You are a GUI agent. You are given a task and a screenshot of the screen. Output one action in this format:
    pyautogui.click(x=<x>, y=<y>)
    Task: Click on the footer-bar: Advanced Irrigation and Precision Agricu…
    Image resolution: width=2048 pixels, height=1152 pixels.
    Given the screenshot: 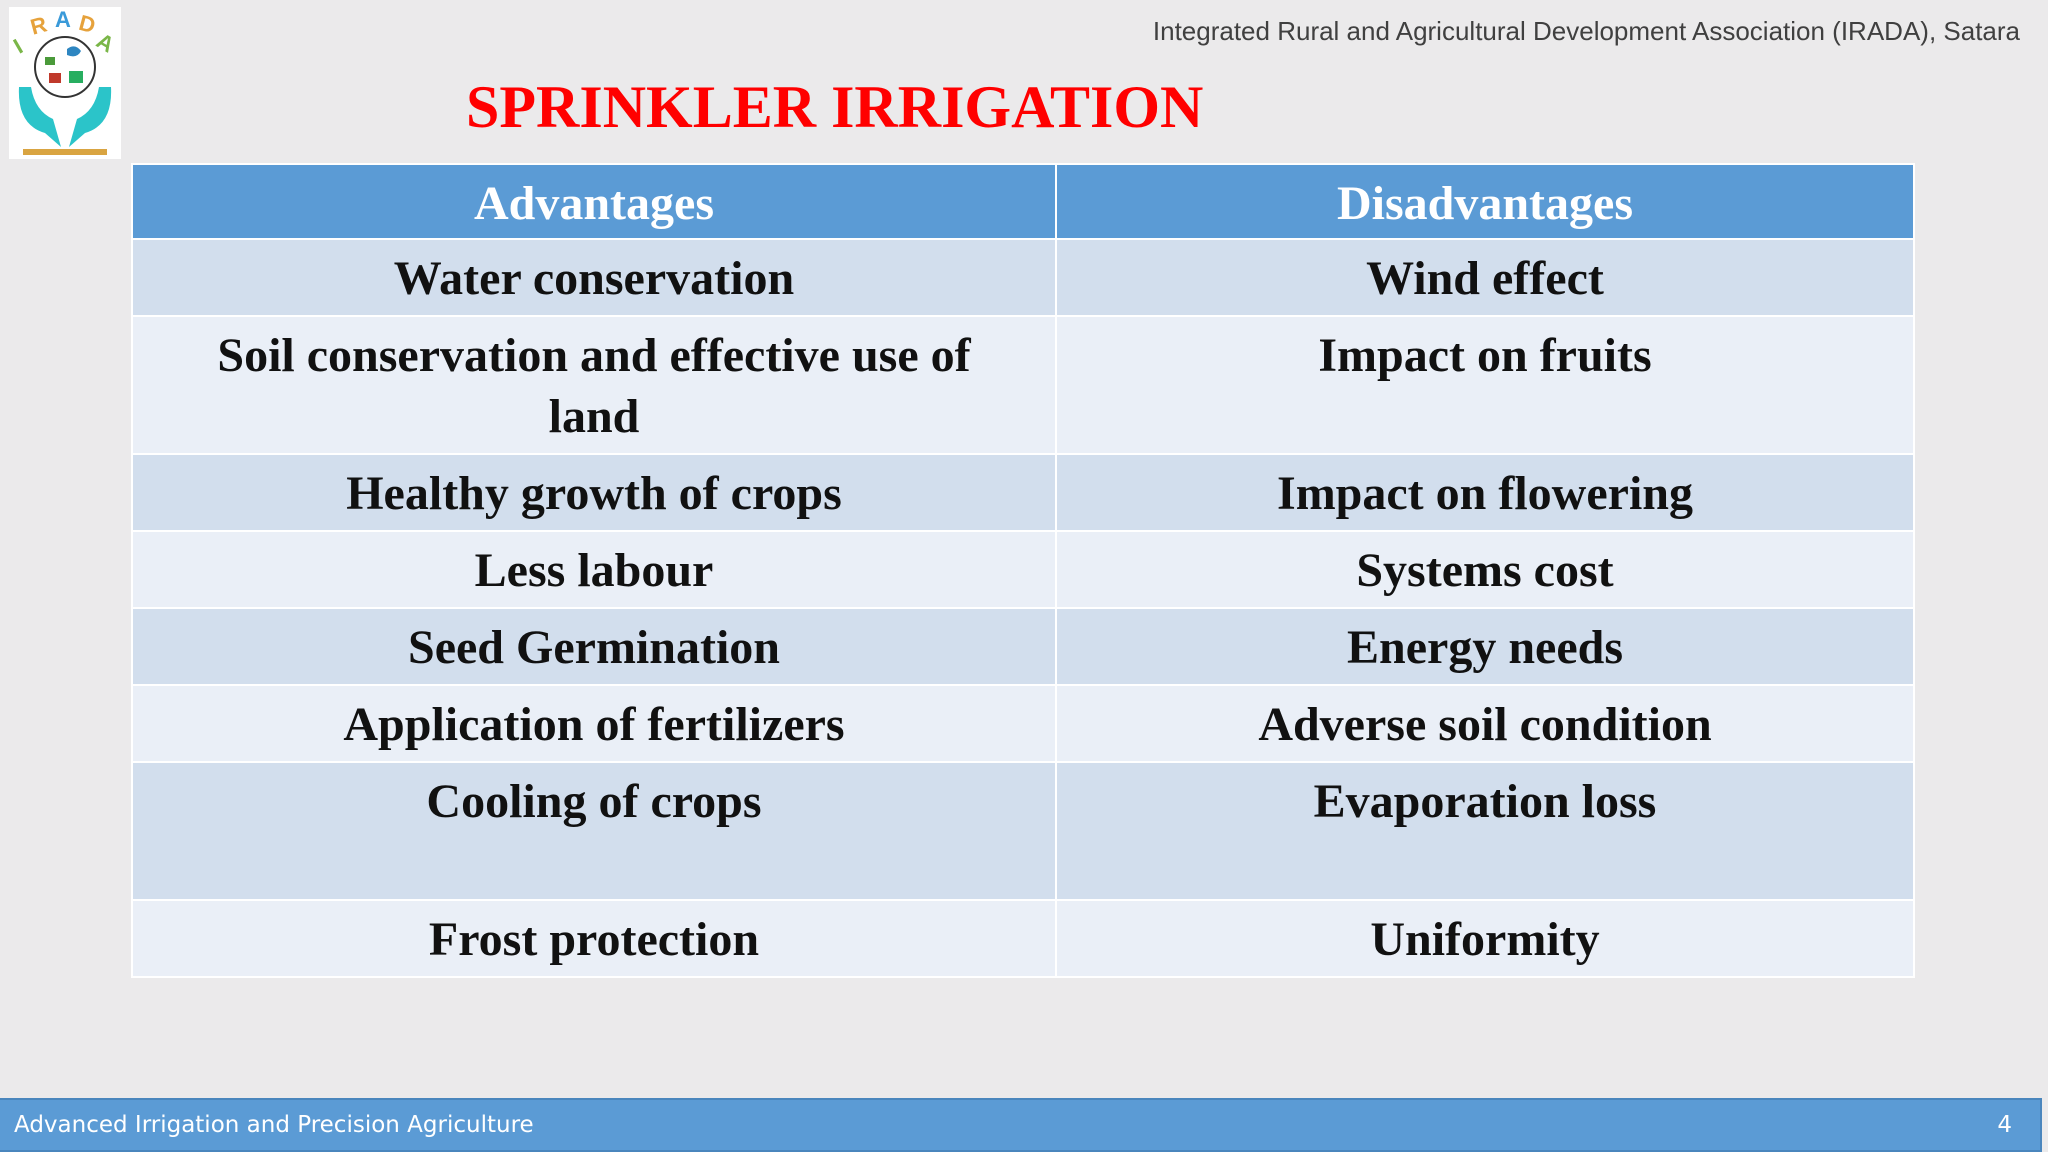 What is the action you would take?
    pyautogui.click(x=1021, y=1125)
    